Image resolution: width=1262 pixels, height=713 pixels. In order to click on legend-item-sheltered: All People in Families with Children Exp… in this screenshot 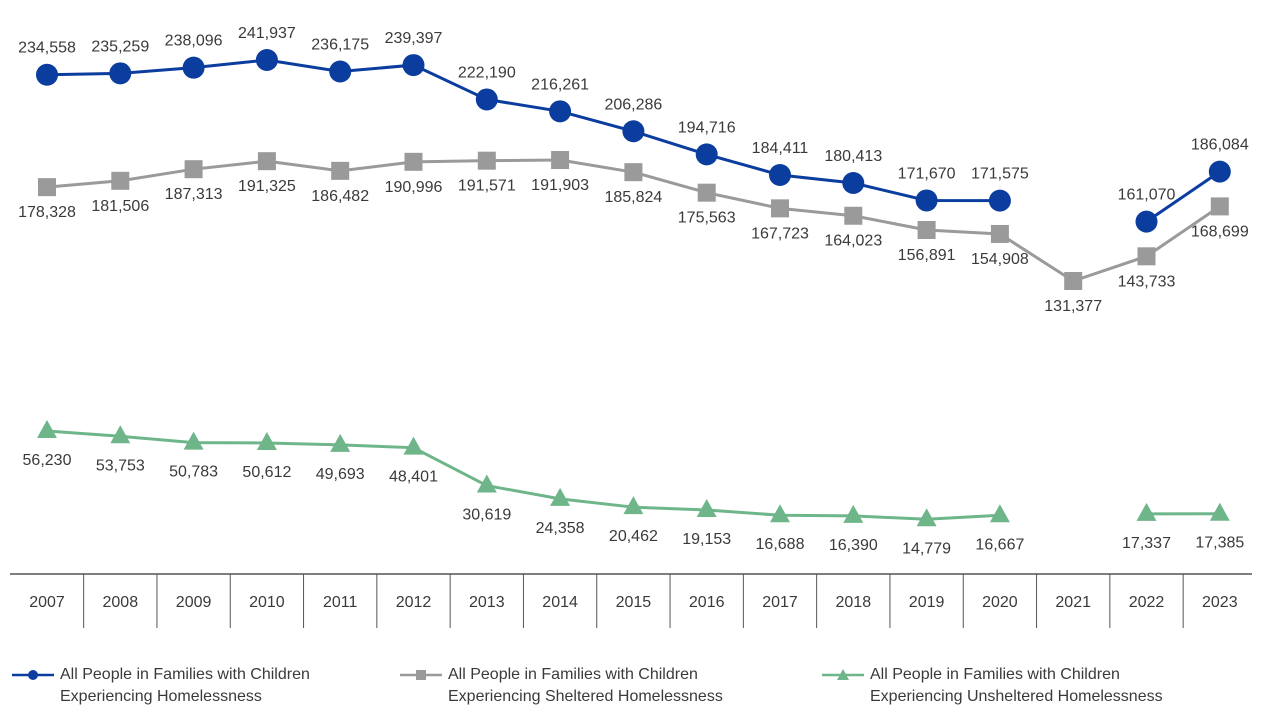, I will do `click(560, 686)`.